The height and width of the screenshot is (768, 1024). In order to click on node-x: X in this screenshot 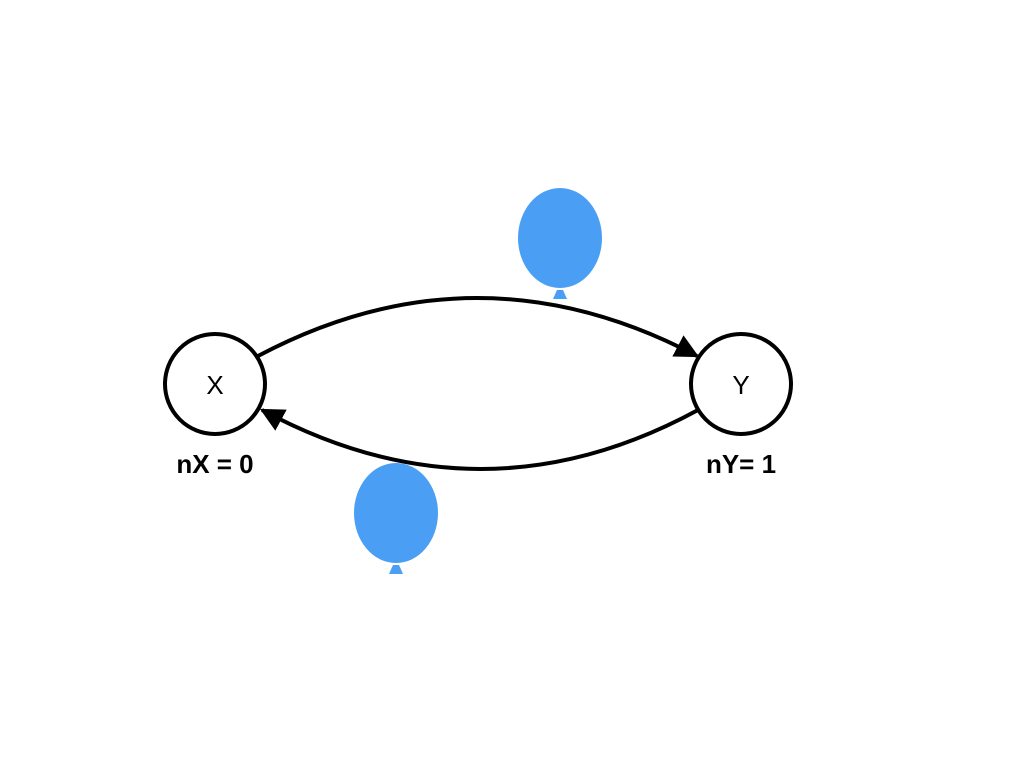, I will do `click(215, 384)`.